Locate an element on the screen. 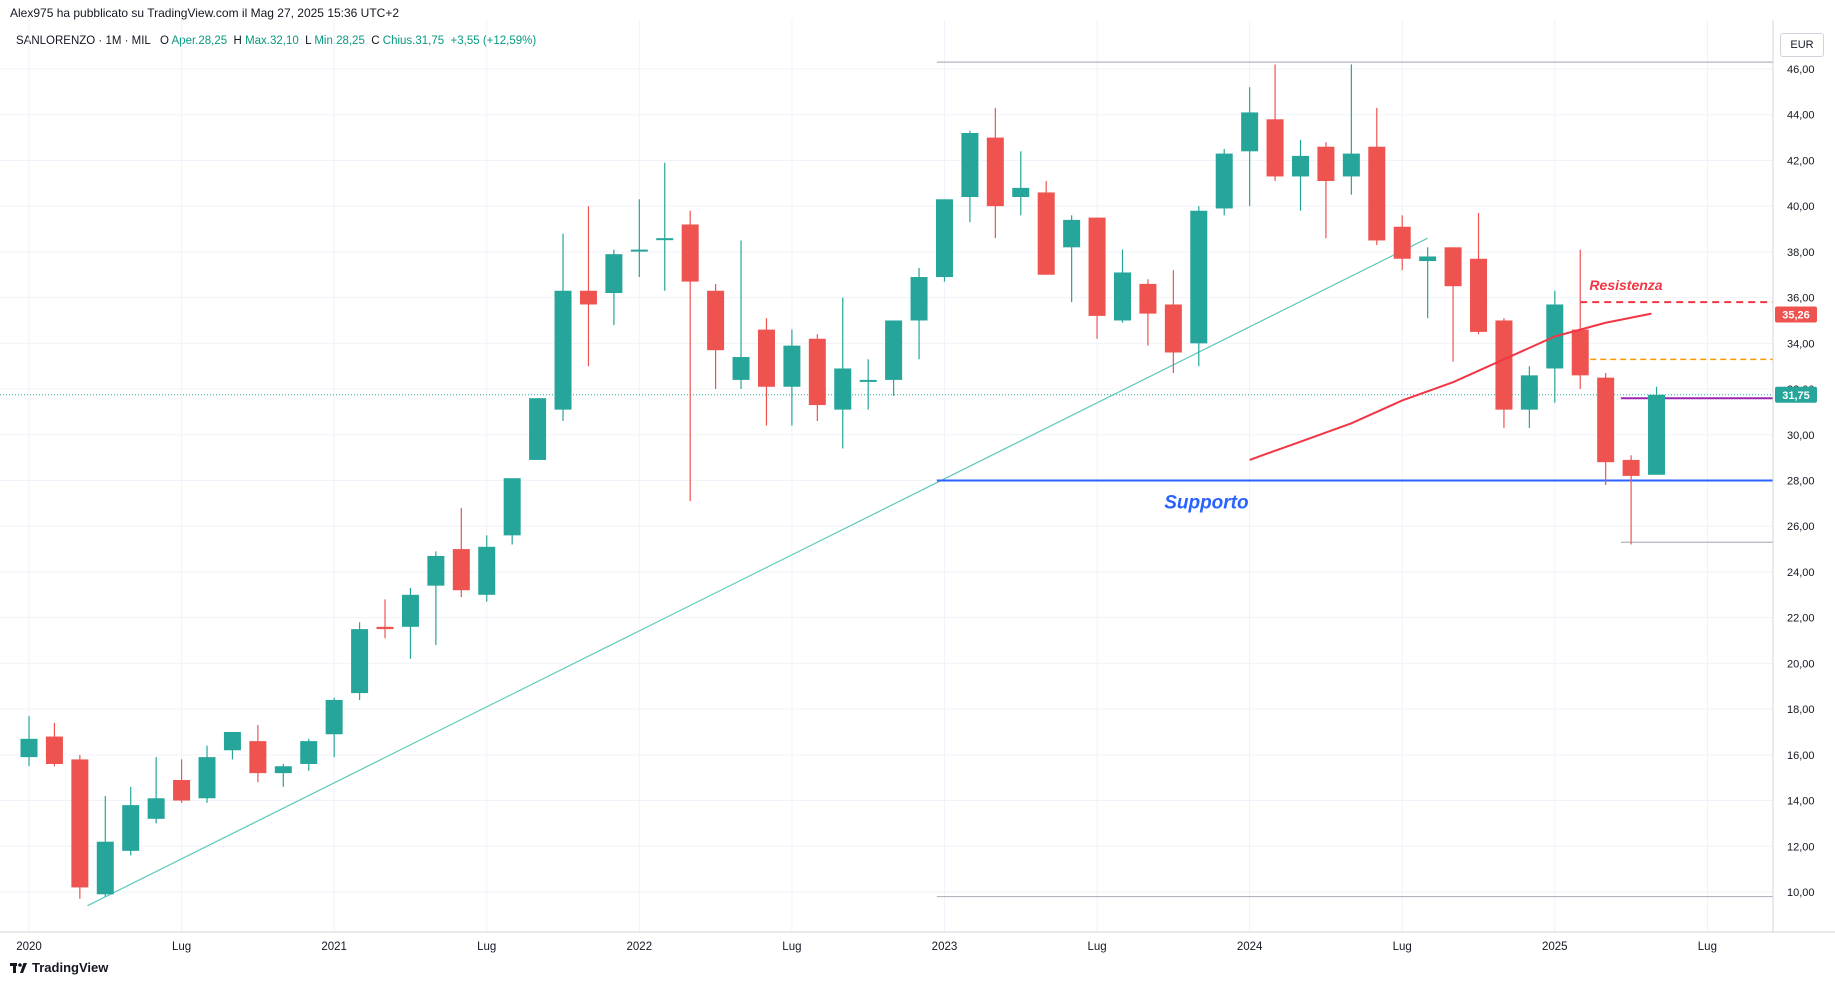 The width and height of the screenshot is (1835, 981). tradingview-logo-icon is located at coordinates (18, 967).